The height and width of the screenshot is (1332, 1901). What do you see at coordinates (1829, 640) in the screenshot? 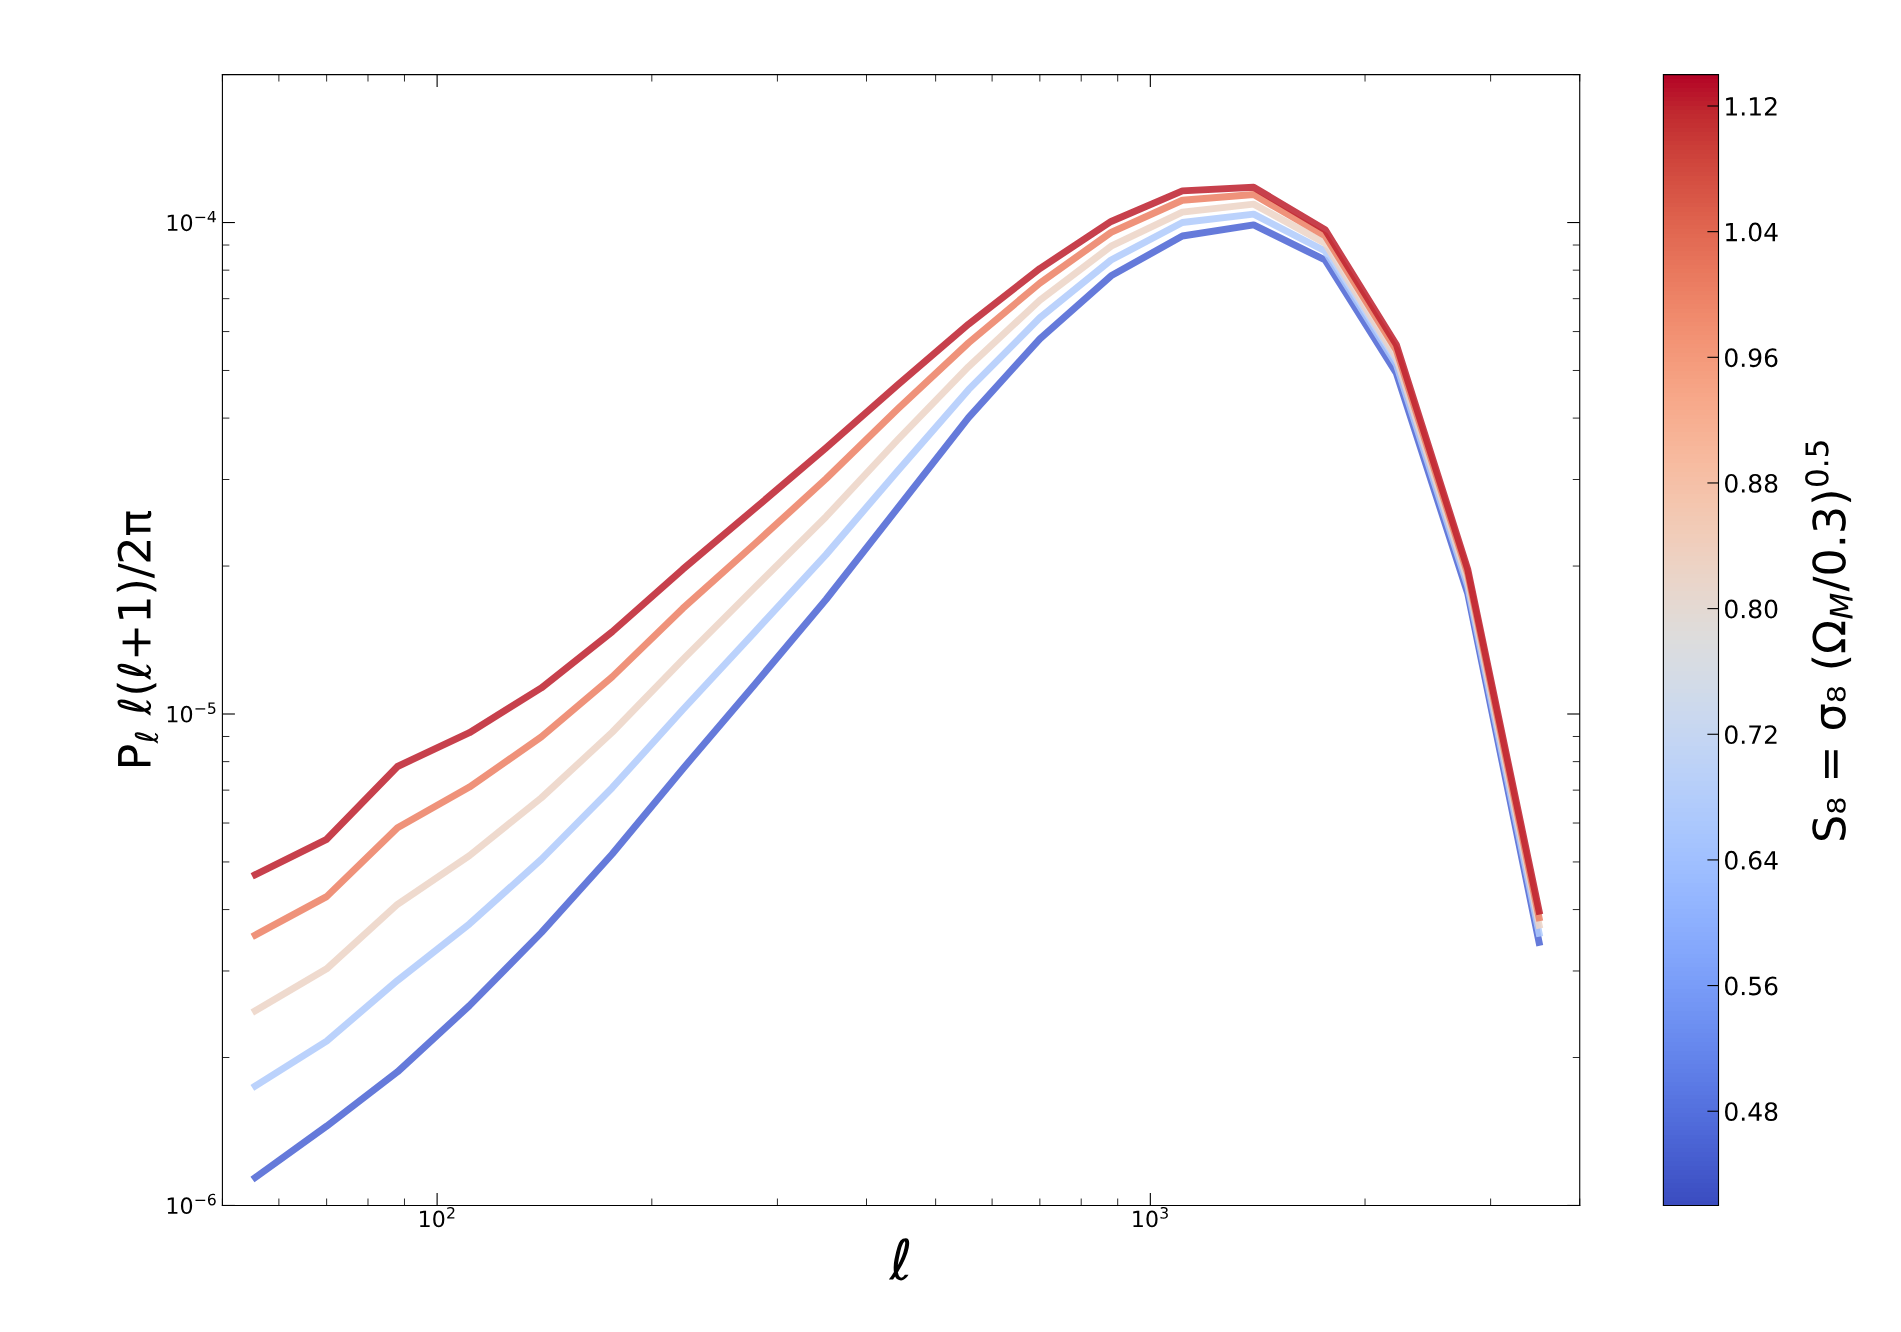
I see `color-bar-title: S₈ = σ₈ (Ω$_{M}$/0.3)$^{0.5}$` at bounding box center [1829, 640].